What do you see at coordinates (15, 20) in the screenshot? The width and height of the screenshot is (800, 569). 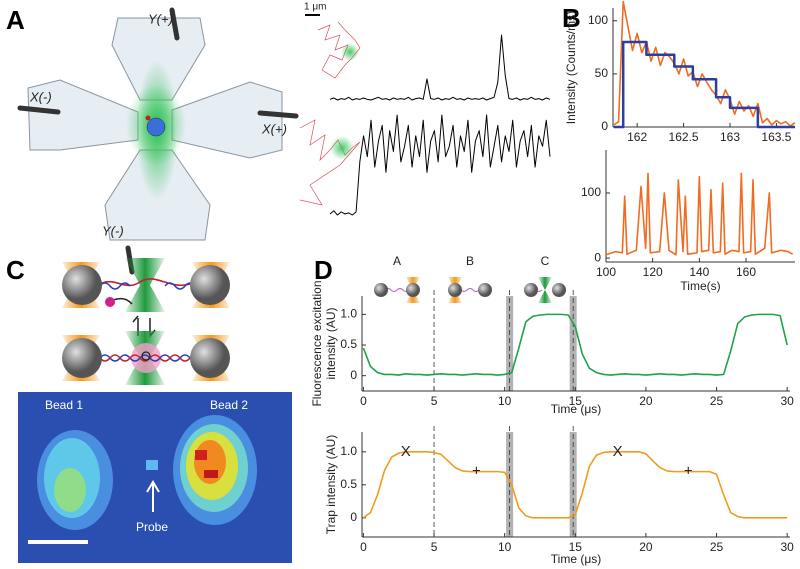 I see `panel-label: A` at bounding box center [15, 20].